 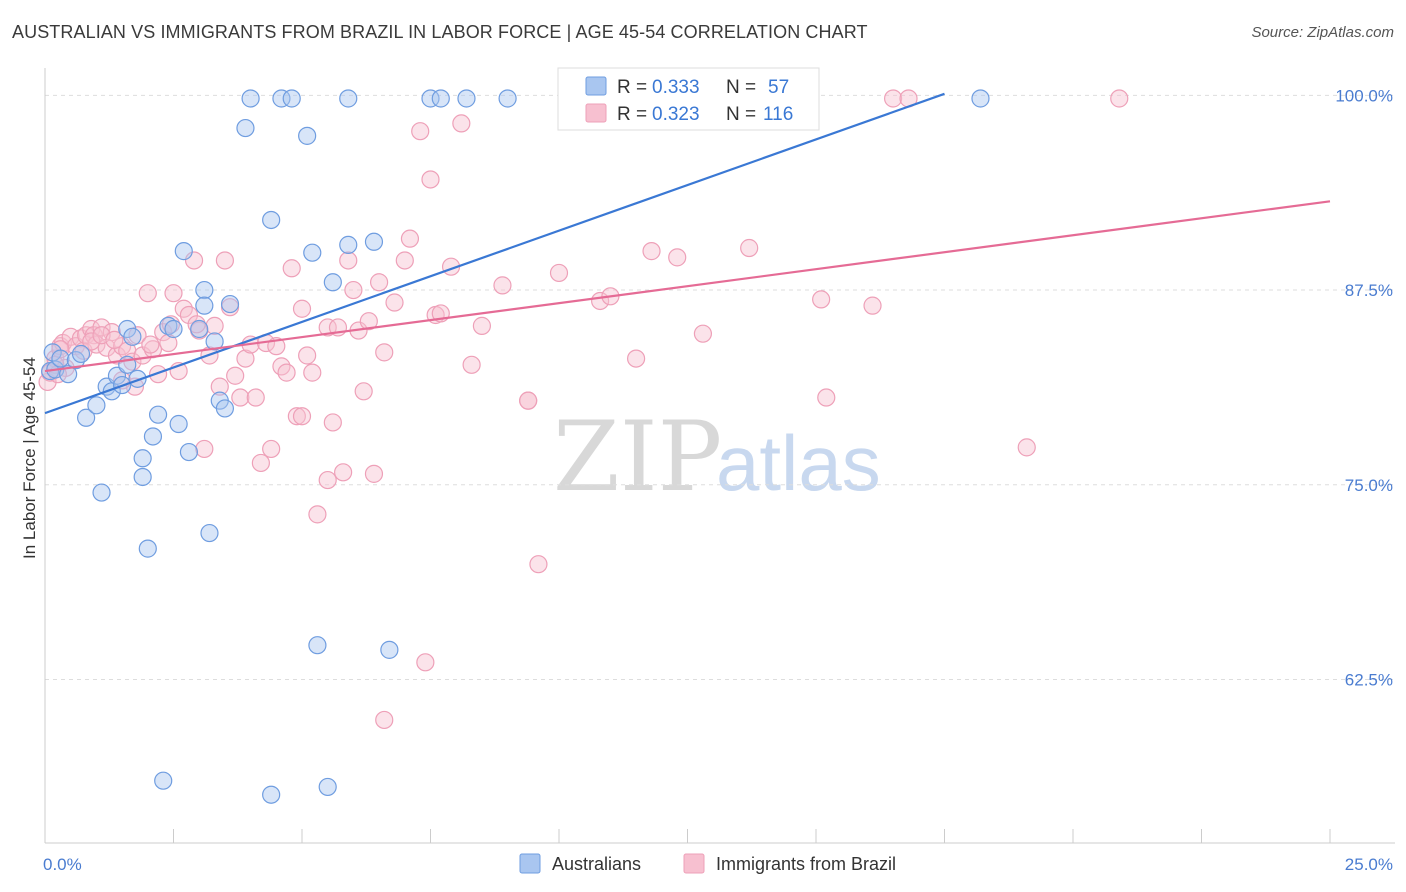 What do you see at coordinates (676, 114) in the screenshot?
I see `legend-r-value-2: 0.323` at bounding box center [676, 114].